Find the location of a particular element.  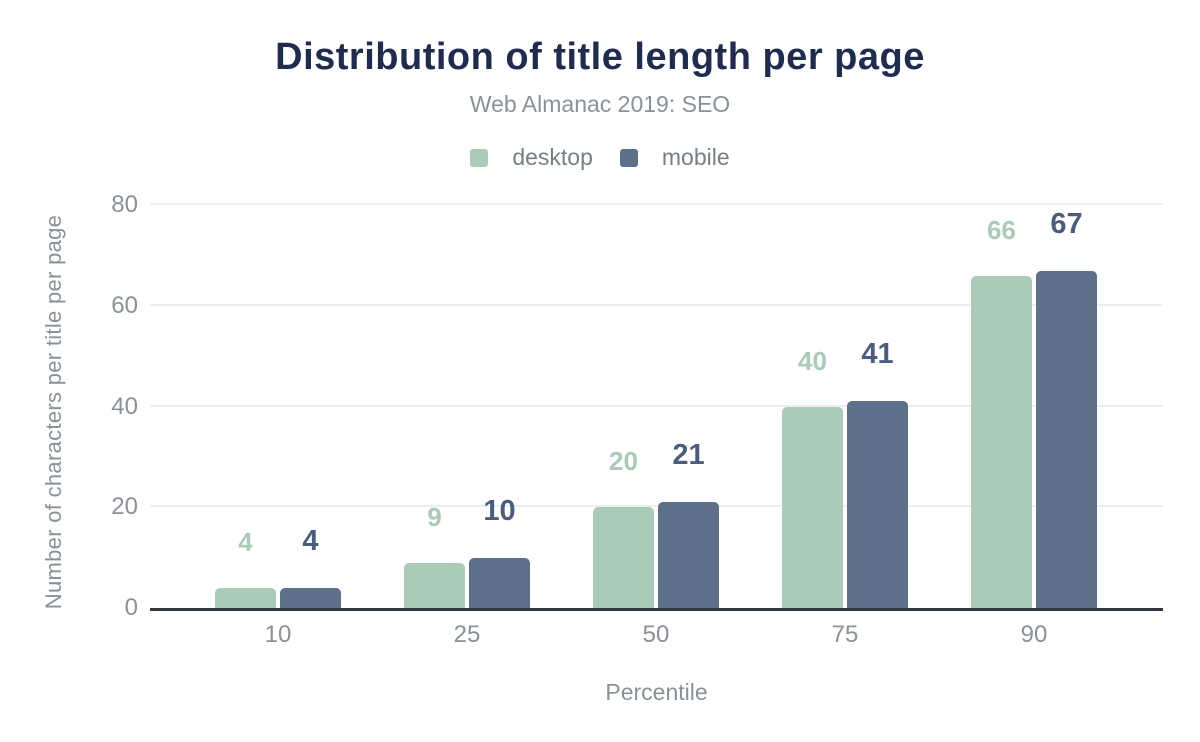

bar-value-label-desktop-p25: 9 is located at coordinates (434, 516).